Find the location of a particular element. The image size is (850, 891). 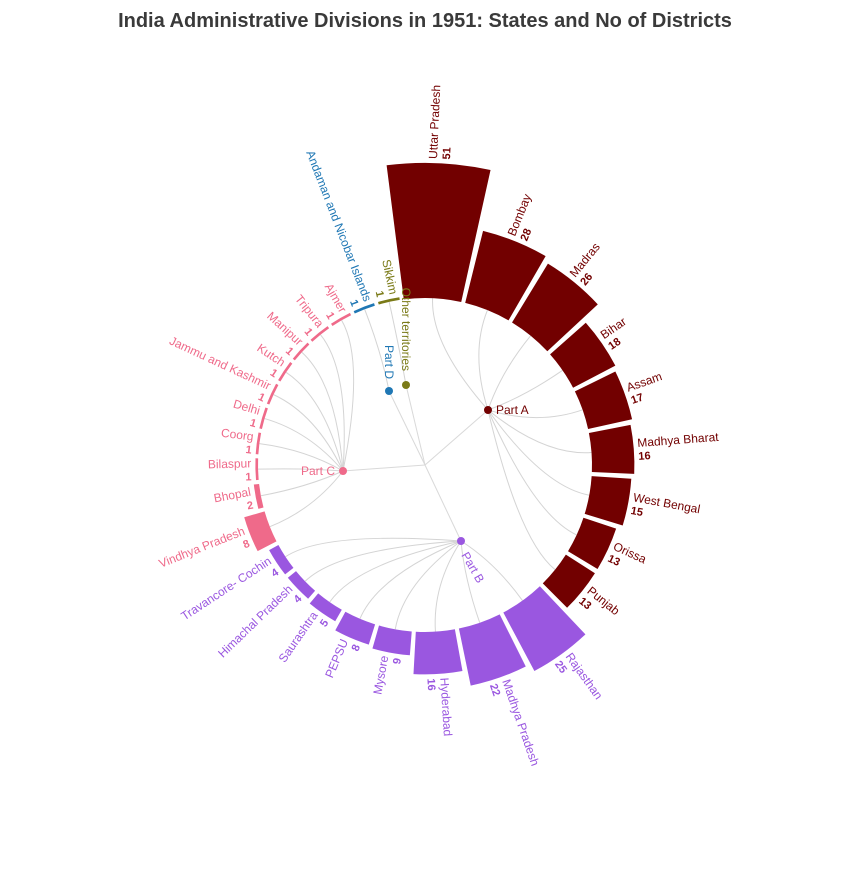

state-name-label: Uttar Pradesh is located at coordinates (434, 122).